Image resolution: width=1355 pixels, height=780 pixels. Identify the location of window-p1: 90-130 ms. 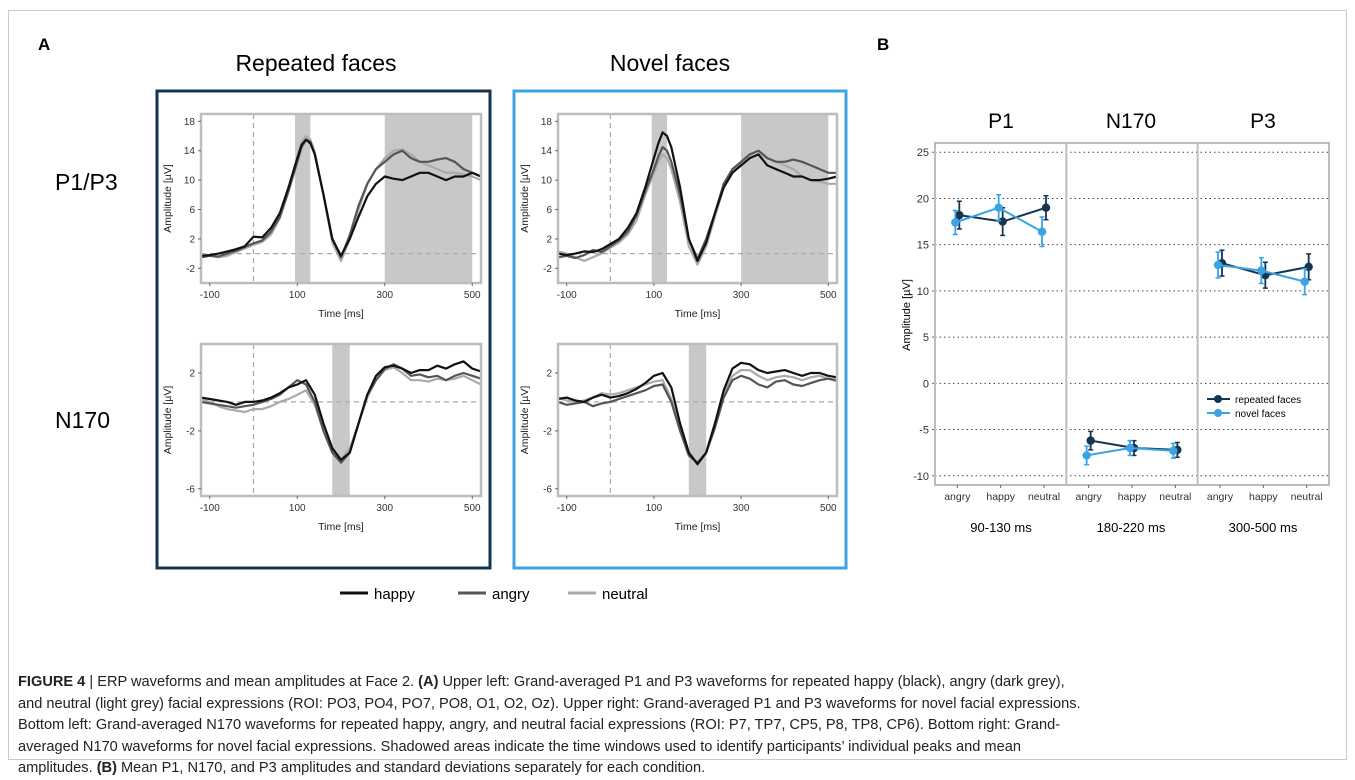
(1001, 527).